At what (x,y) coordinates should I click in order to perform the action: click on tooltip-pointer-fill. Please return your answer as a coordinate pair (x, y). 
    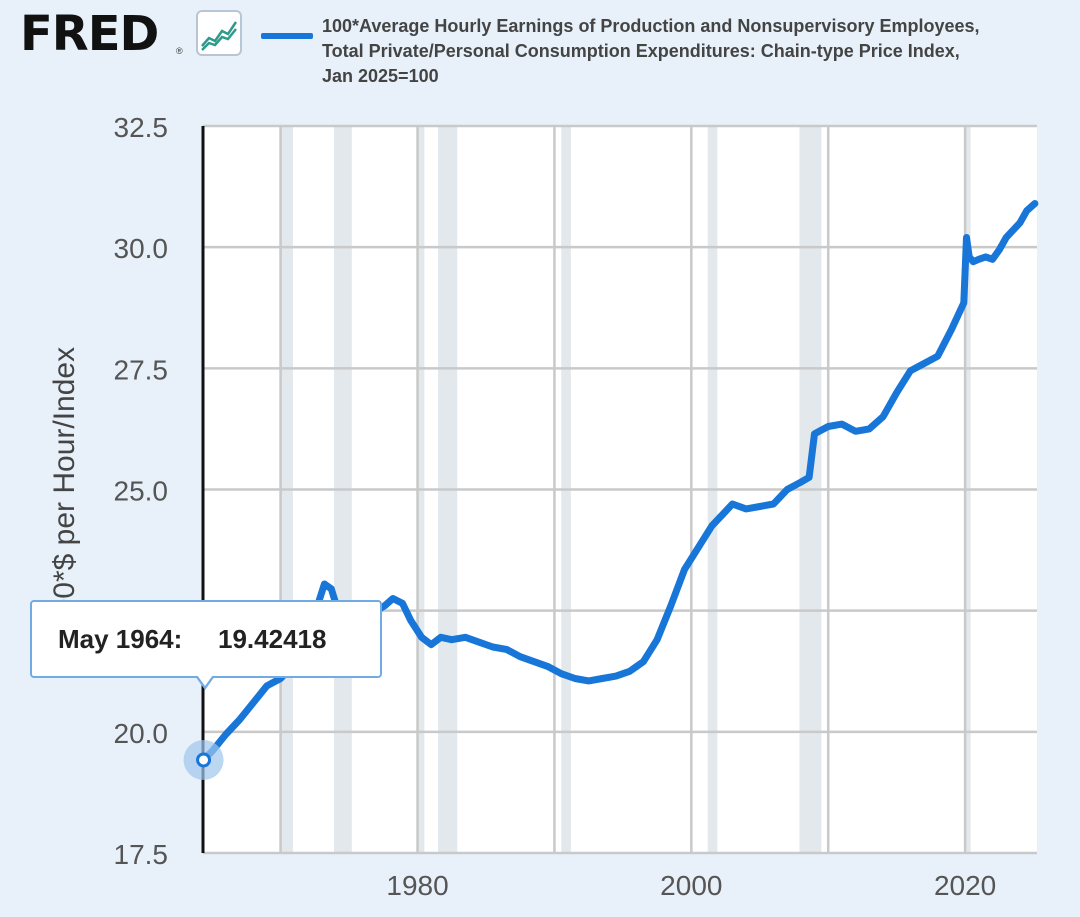
    Looking at the image, I should click on (205, 680).